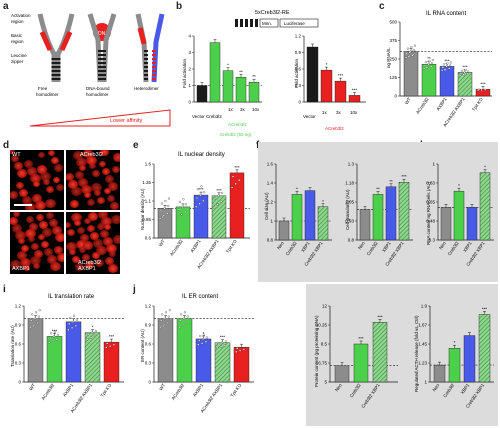 Image resolution: width=500 pixels, height=428 pixels. What do you see at coordinates (382, 6) in the screenshot?
I see `panel-letter-c: c` at bounding box center [382, 6].